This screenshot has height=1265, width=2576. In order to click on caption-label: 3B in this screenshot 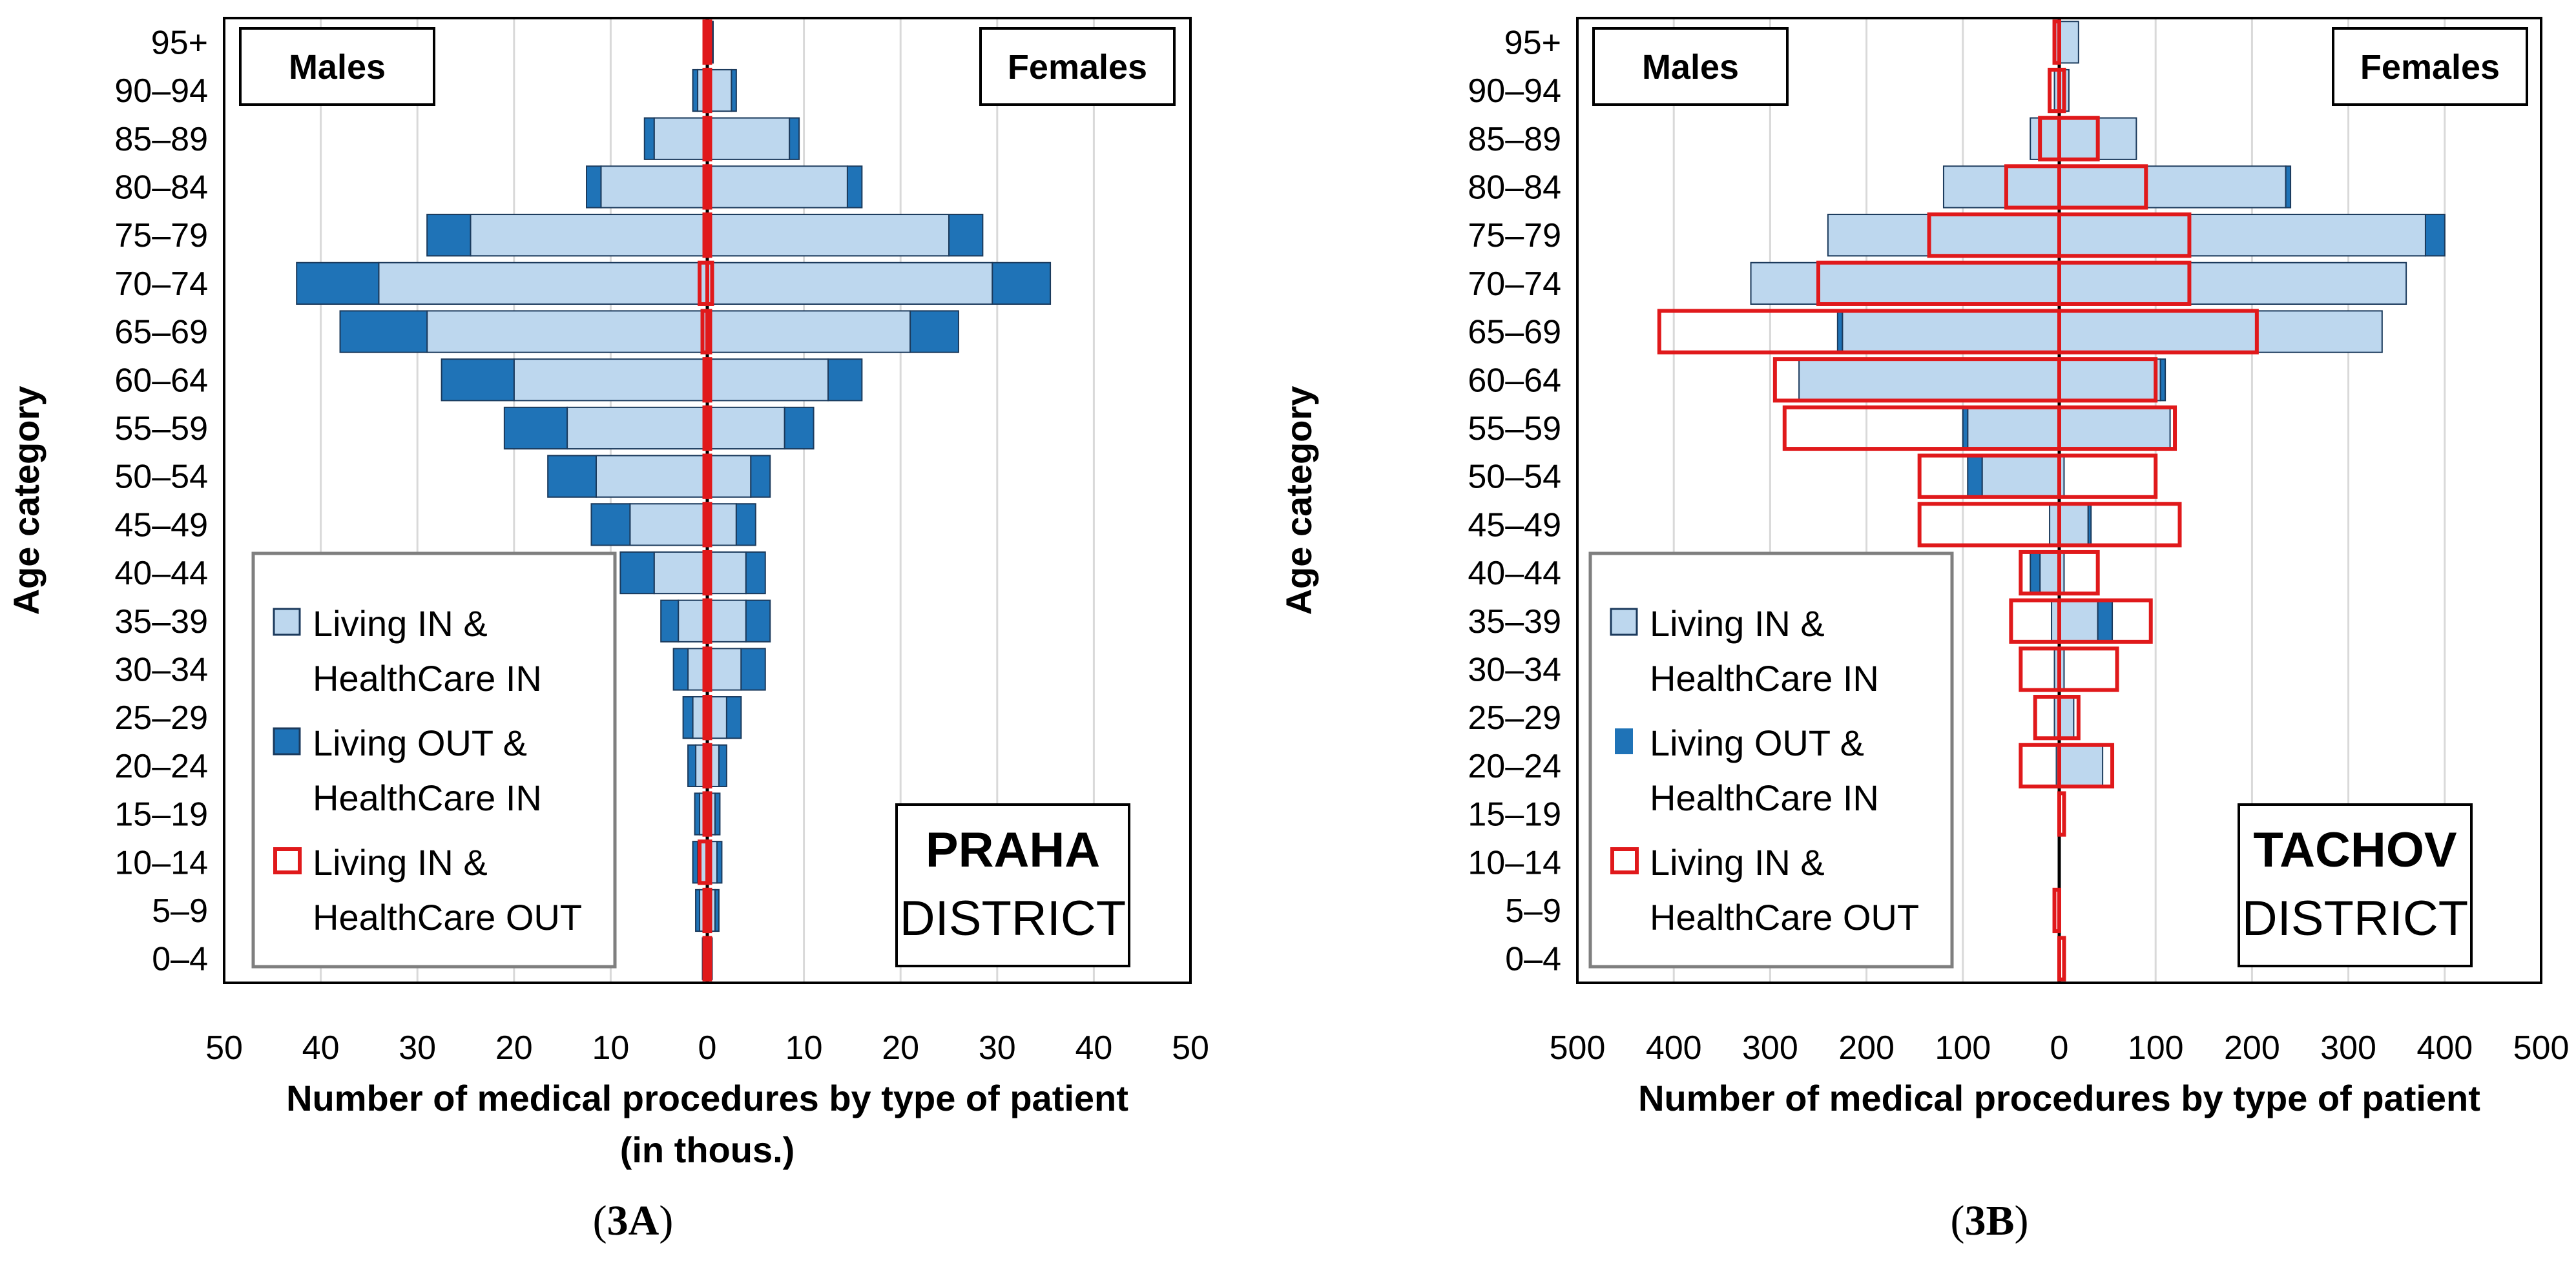, I will do `click(1989, 1220)`.